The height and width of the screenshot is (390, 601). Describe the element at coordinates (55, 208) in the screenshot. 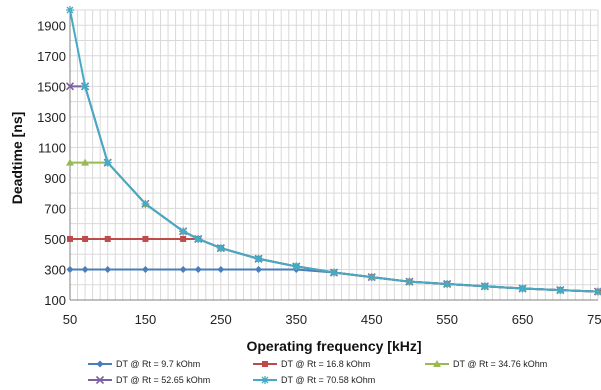

I see `y-tick-label: 700` at that location.